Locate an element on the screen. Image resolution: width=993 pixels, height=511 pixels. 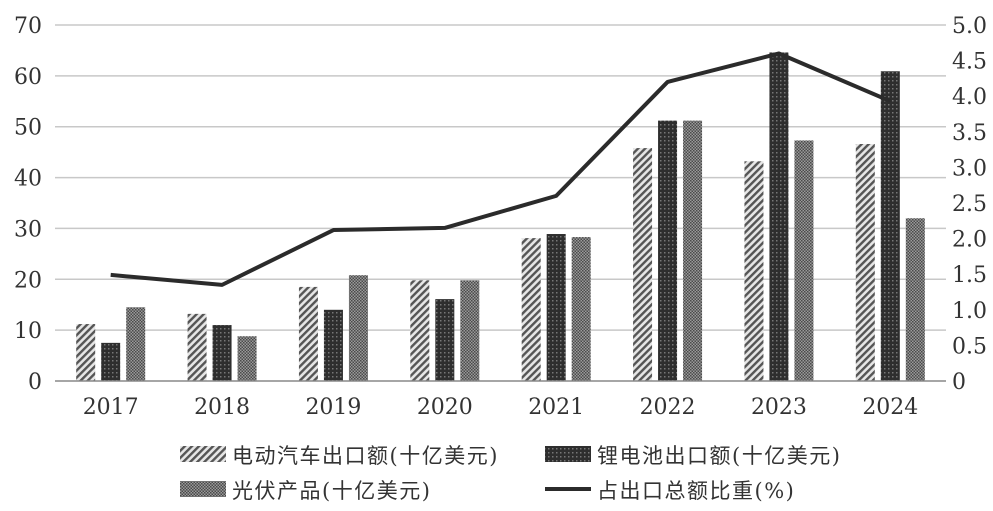
x-tick-label: 2019 is located at coordinates (333, 407).